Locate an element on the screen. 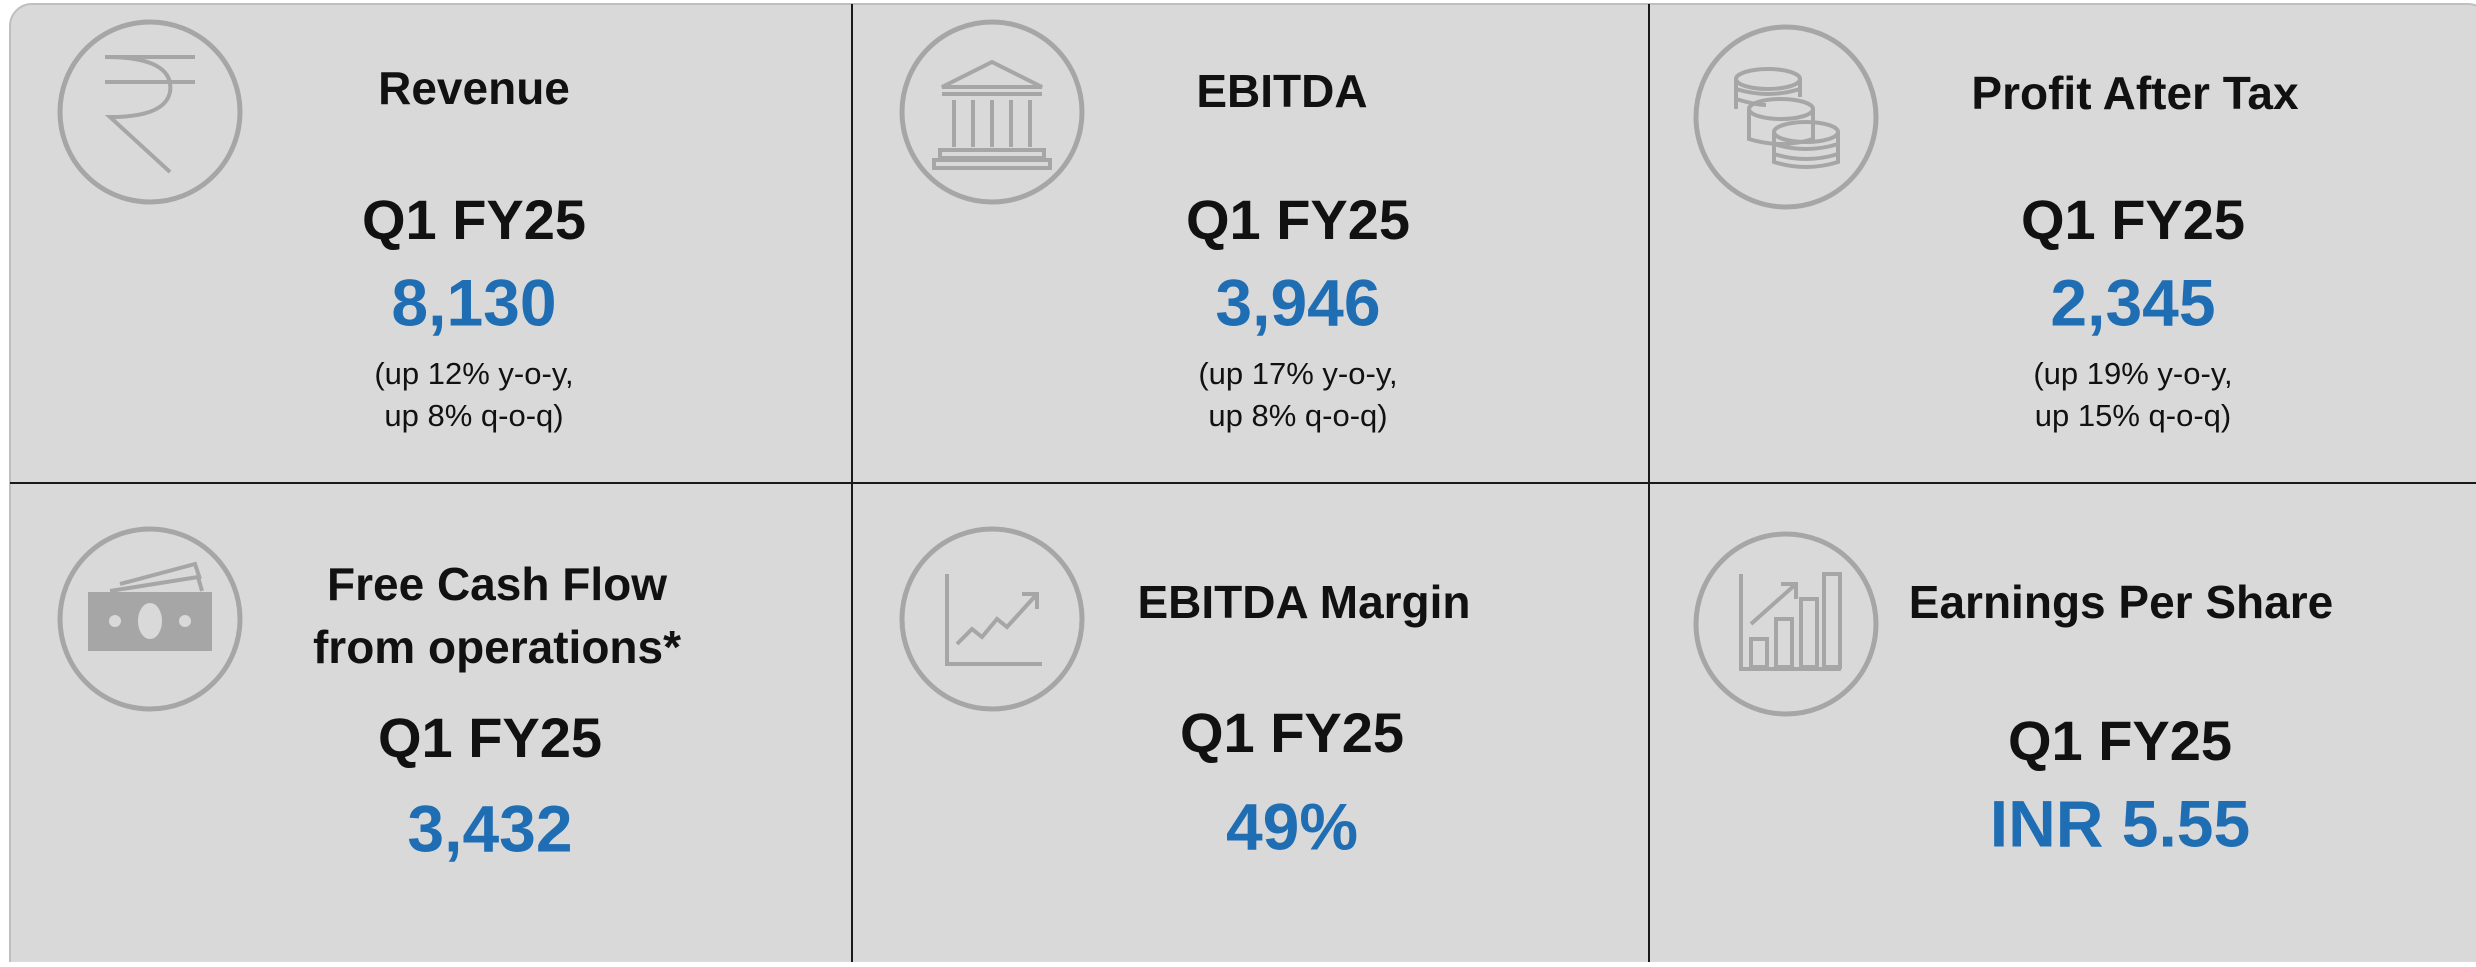  bar-chart-icon is located at coordinates (1786, 624).